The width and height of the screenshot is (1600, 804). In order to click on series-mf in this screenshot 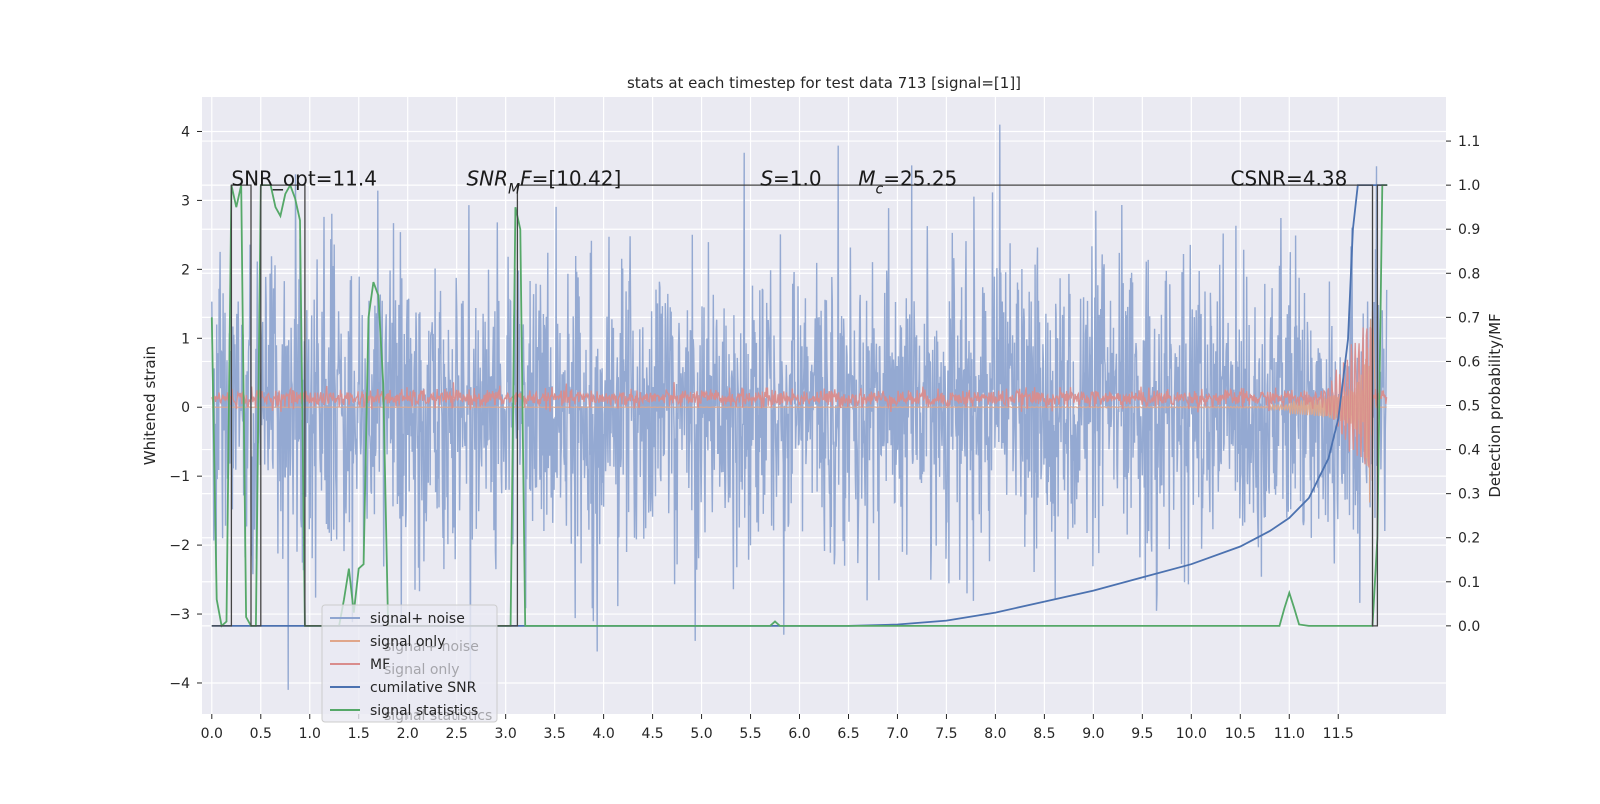, I will do `click(799, 403)`.